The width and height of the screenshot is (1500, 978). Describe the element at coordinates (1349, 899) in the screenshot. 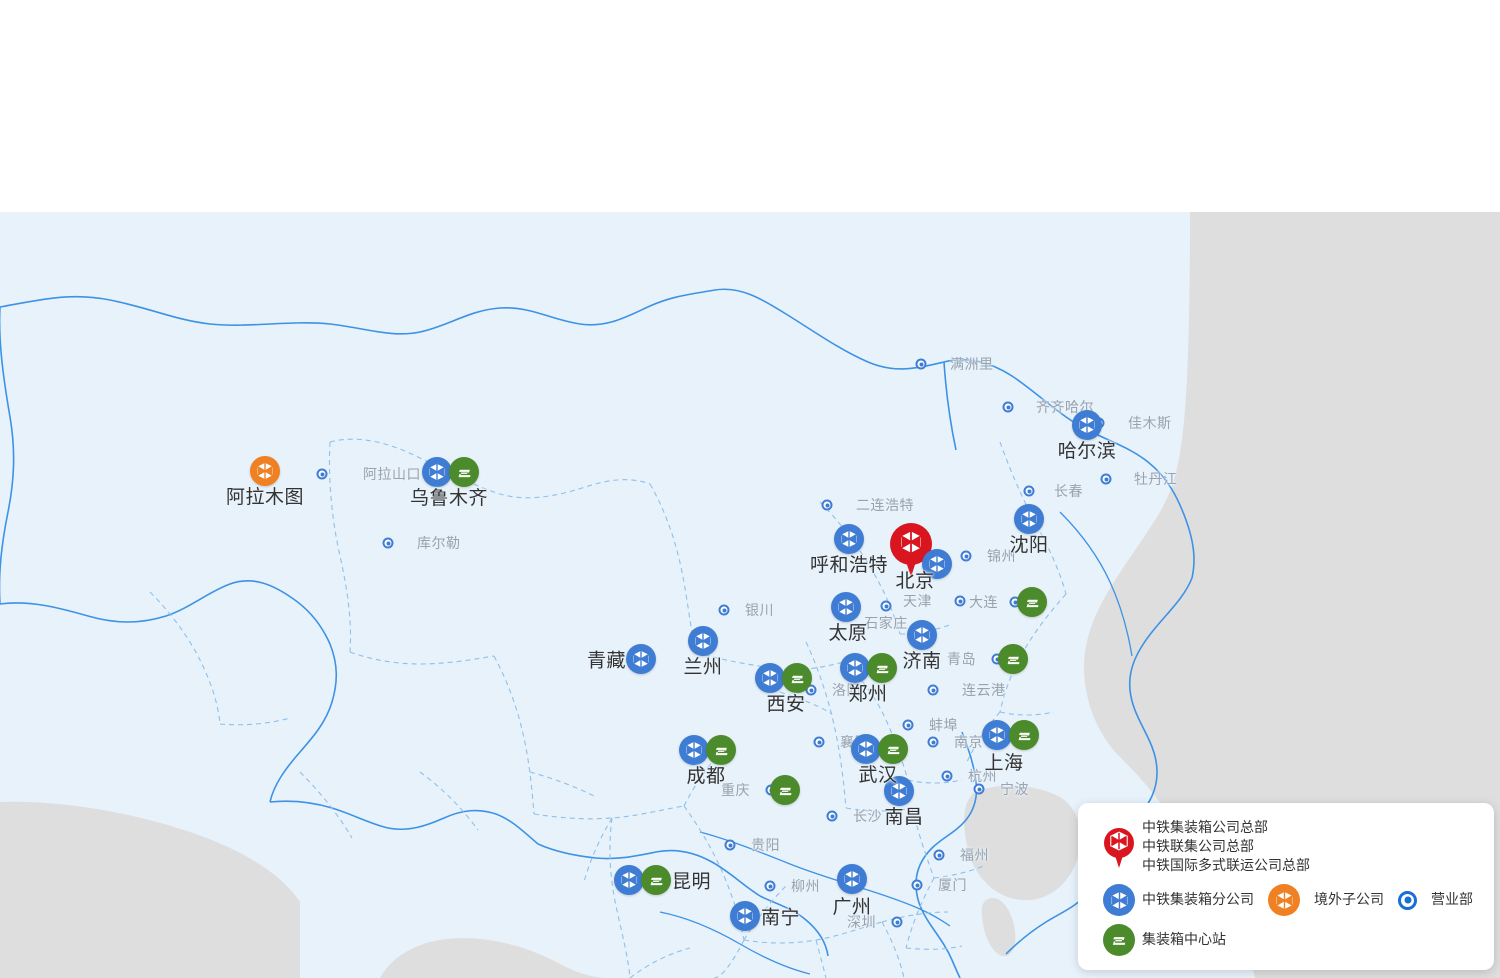

I see `legend-overseas-label: 境外子公司` at that location.